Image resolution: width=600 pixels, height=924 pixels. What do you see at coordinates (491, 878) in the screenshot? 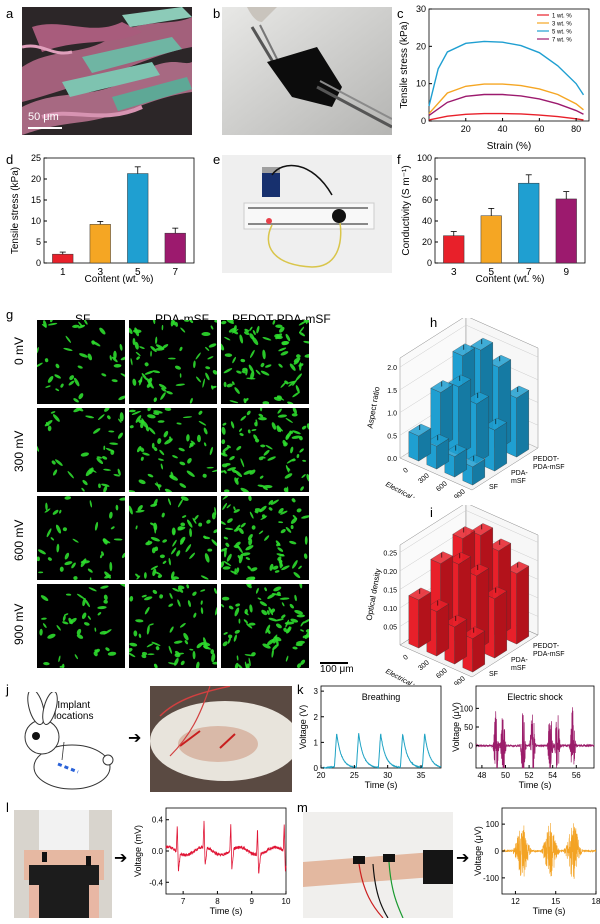
I see `y-tick-label: -100` at bounding box center [491, 878].